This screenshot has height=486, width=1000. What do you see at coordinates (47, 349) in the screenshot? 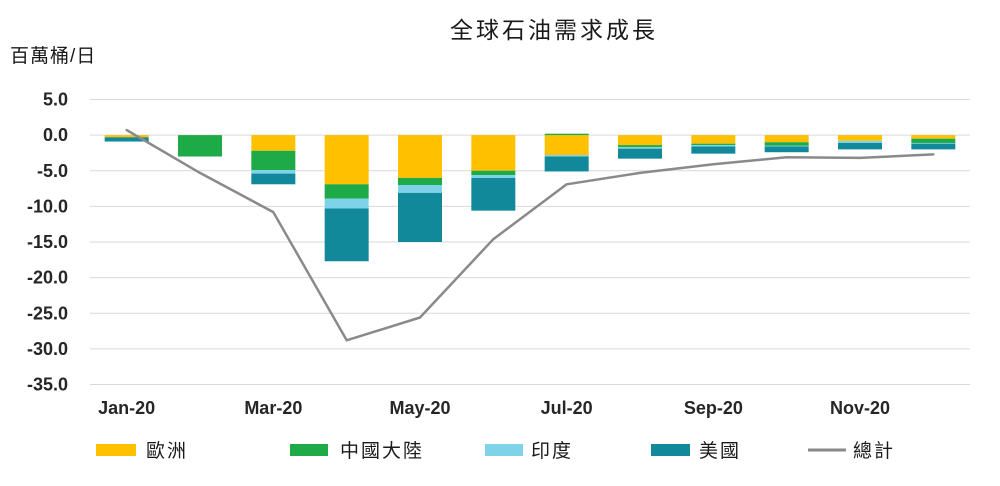
I see `y-tick-label: -30.0` at bounding box center [47, 349].